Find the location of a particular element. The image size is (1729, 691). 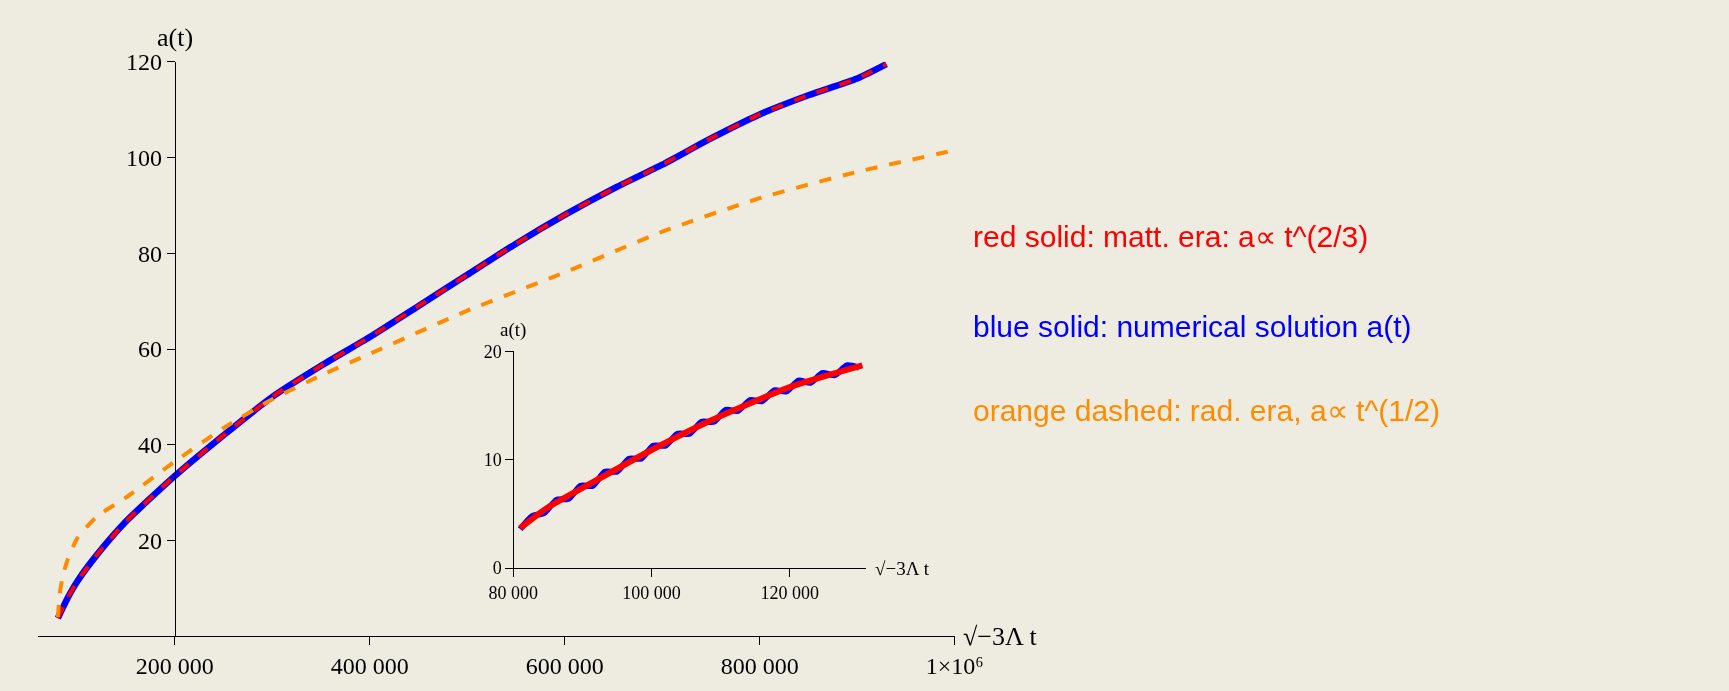

y-tick-label: 0 is located at coordinates (497, 568).